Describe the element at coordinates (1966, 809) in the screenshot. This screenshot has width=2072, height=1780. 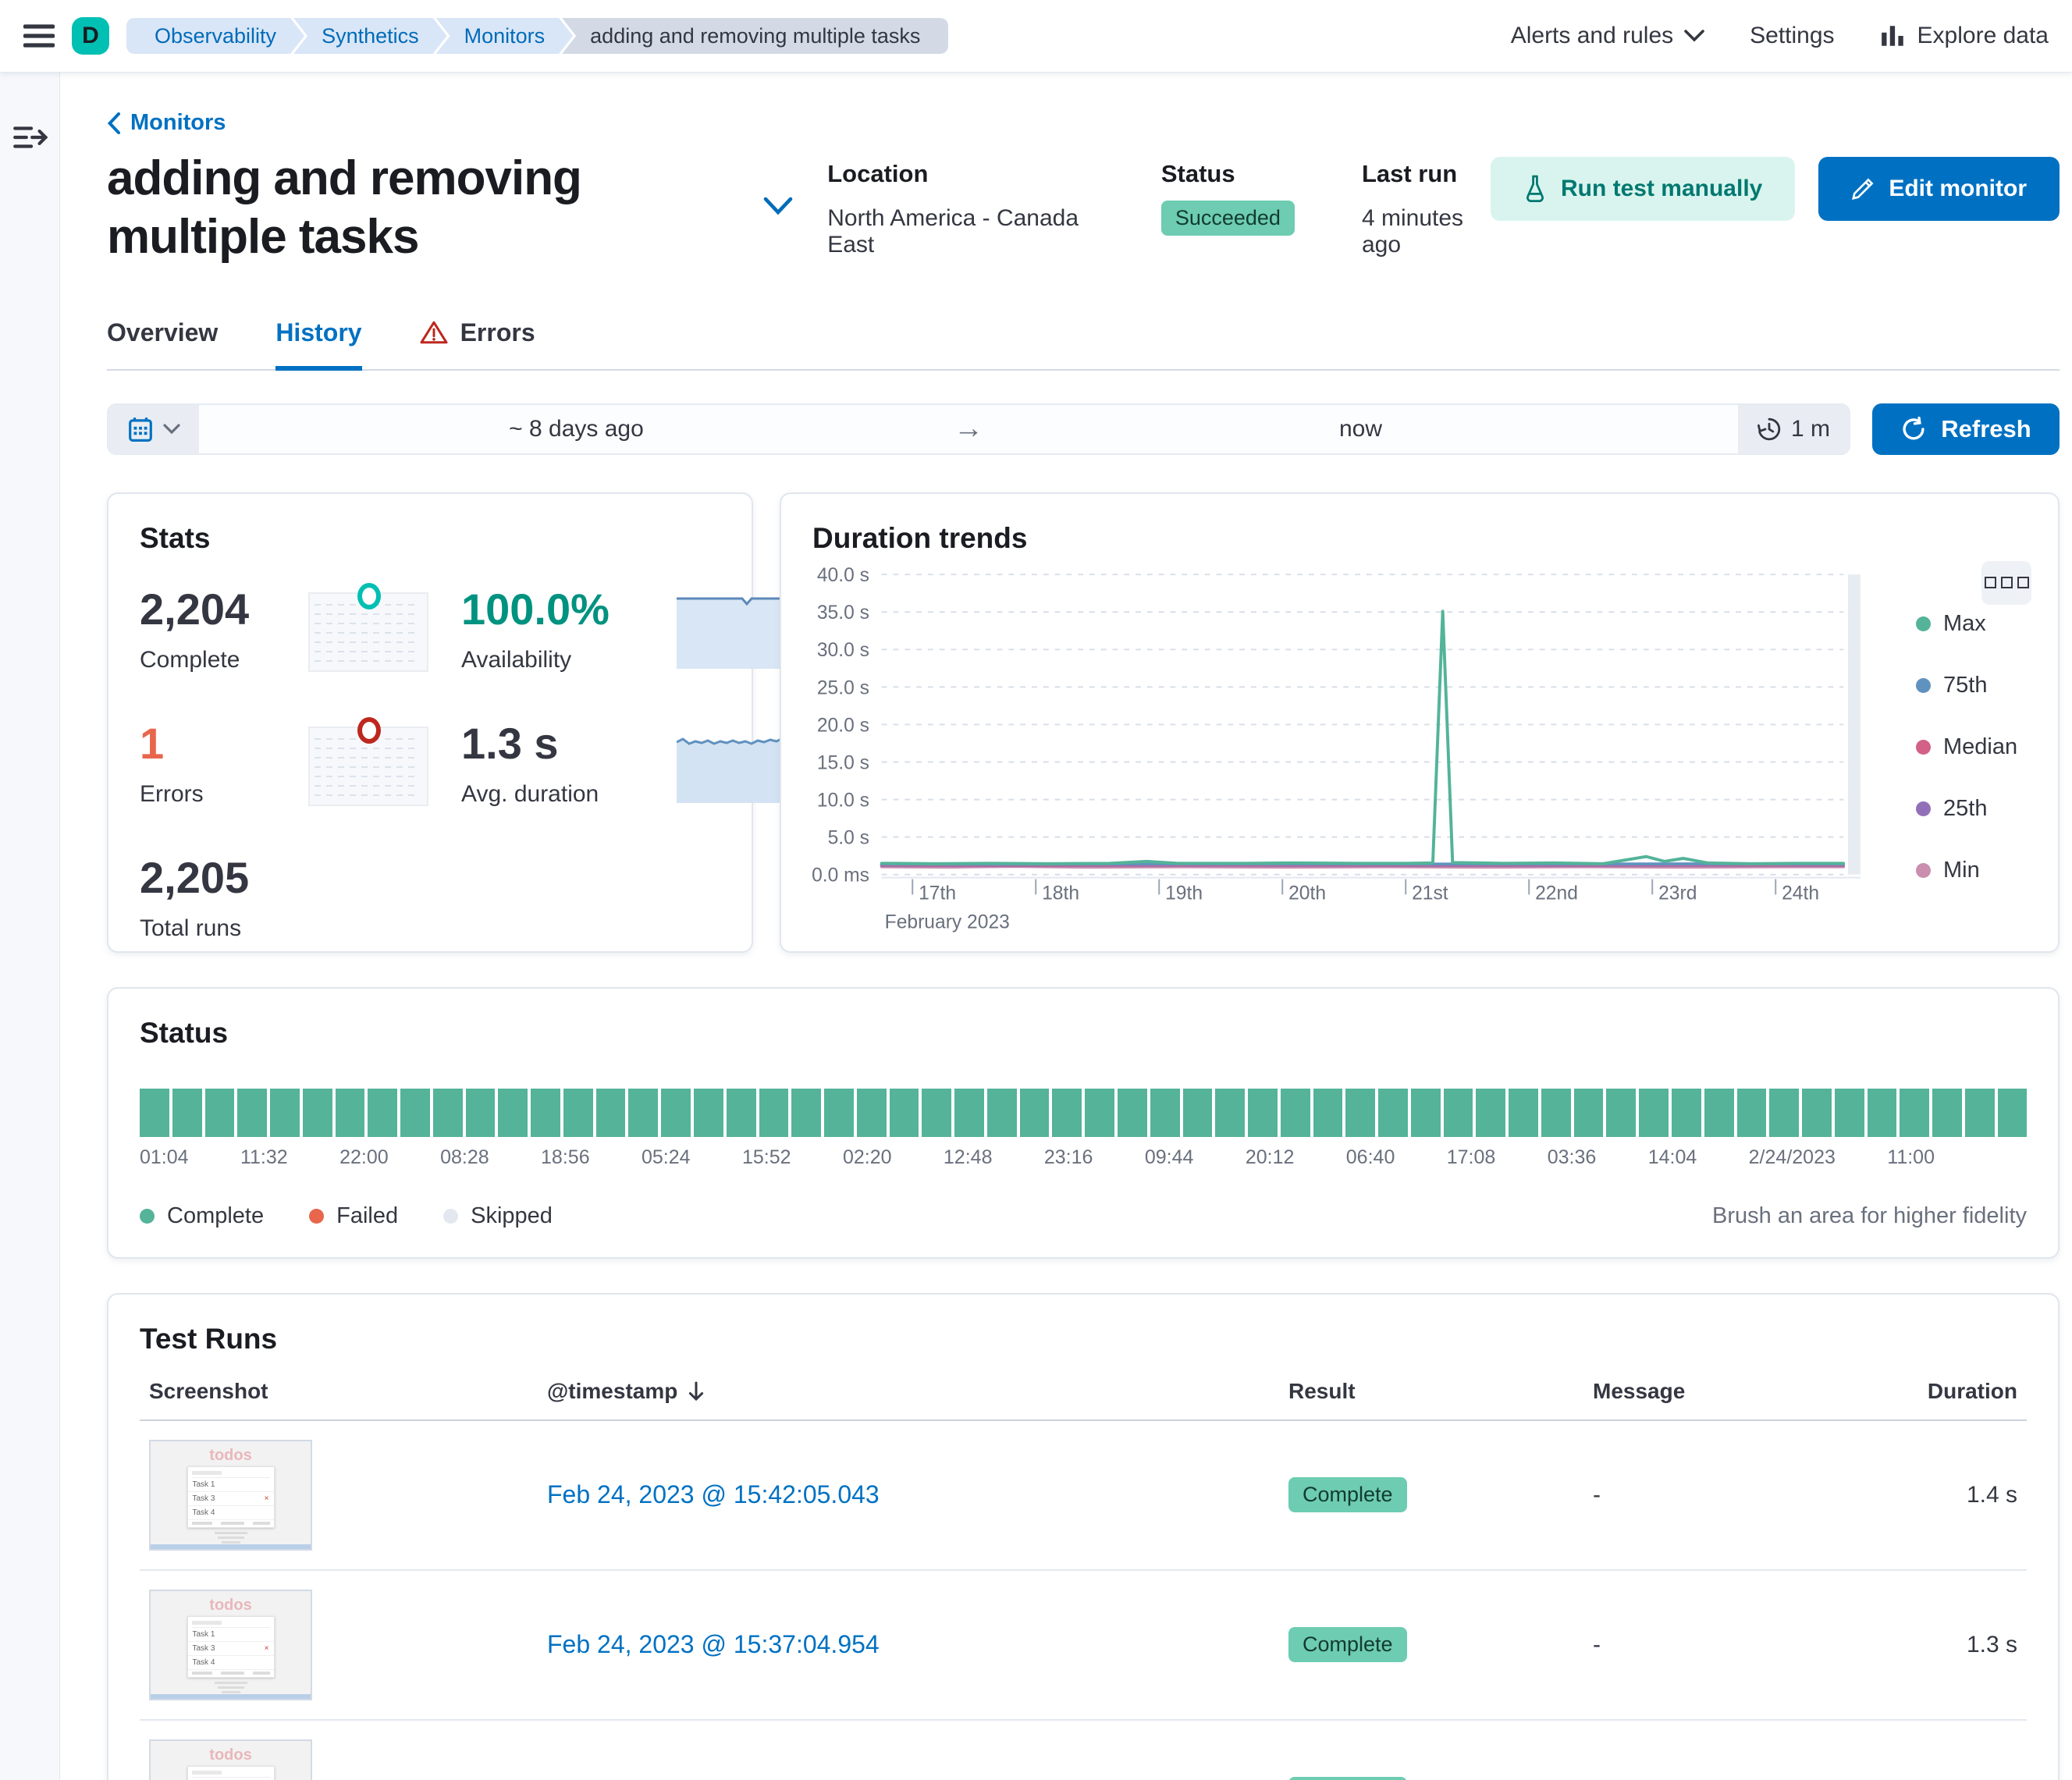
I see `legend-item-25th: 25th` at that location.